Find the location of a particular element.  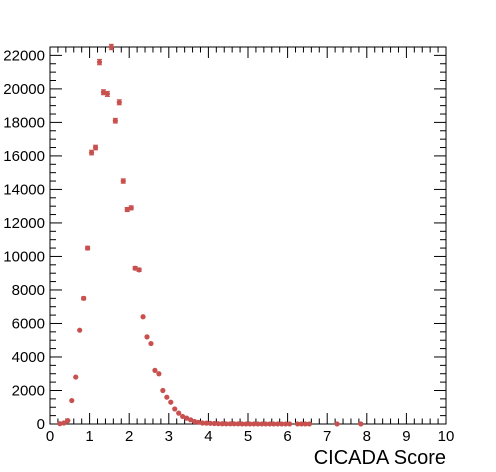

x-tick-label: 7 is located at coordinates (327, 436).